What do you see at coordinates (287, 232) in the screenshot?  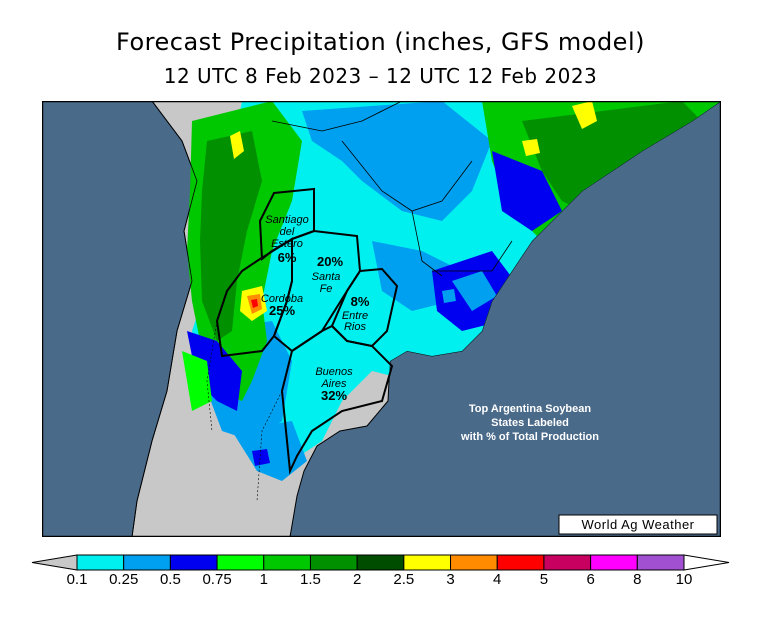 I see `label-santiago-line2: del` at bounding box center [287, 232].